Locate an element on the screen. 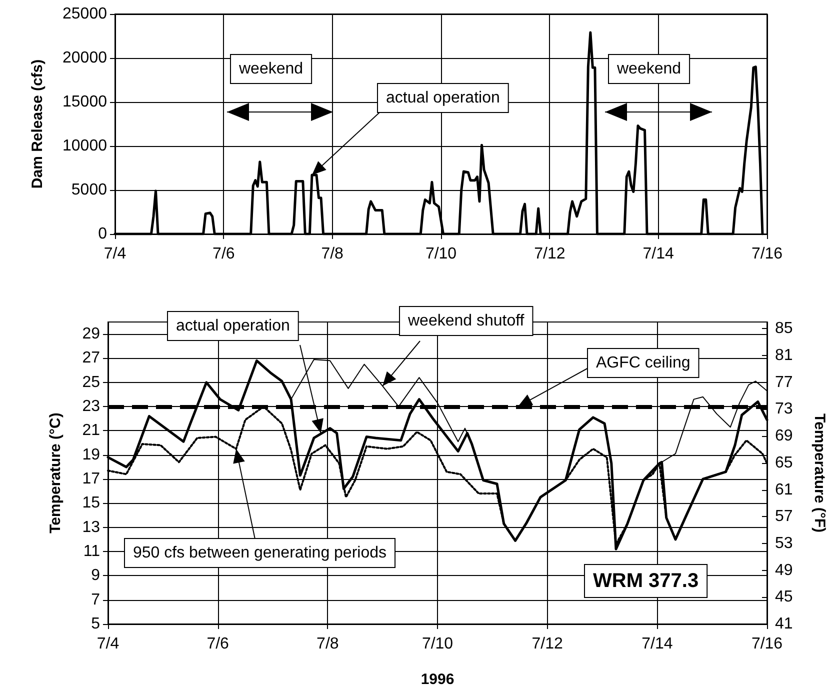 Image resolution: width=837 pixels, height=700 pixels. annotation: WRM 377.3 is located at coordinates (646, 581).